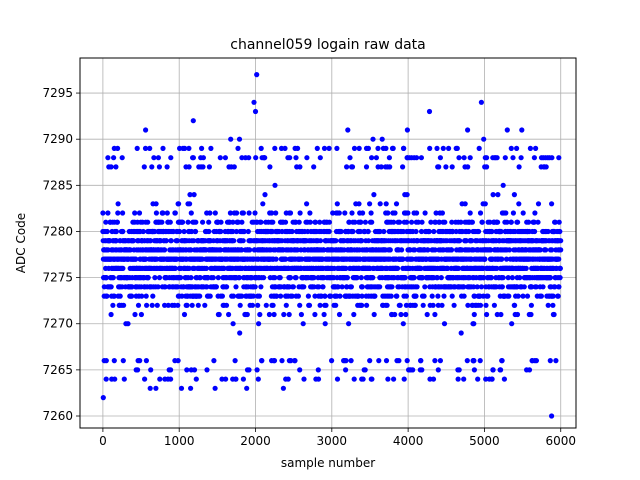 The width and height of the screenshot is (640, 480). What do you see at coordinates (57, 185) in the screenshot?
I see `y-tick-label: 7285` at bounding box center [57, 185].